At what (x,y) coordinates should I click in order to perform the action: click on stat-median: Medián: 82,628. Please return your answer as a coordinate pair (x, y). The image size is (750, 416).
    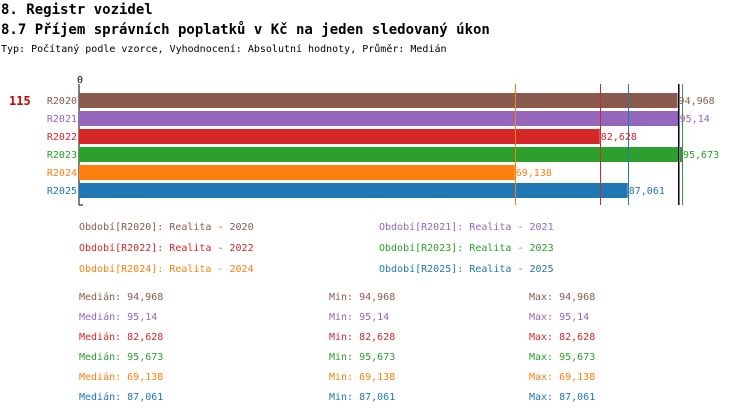
    Looking at the image, I should click on (121, 337).